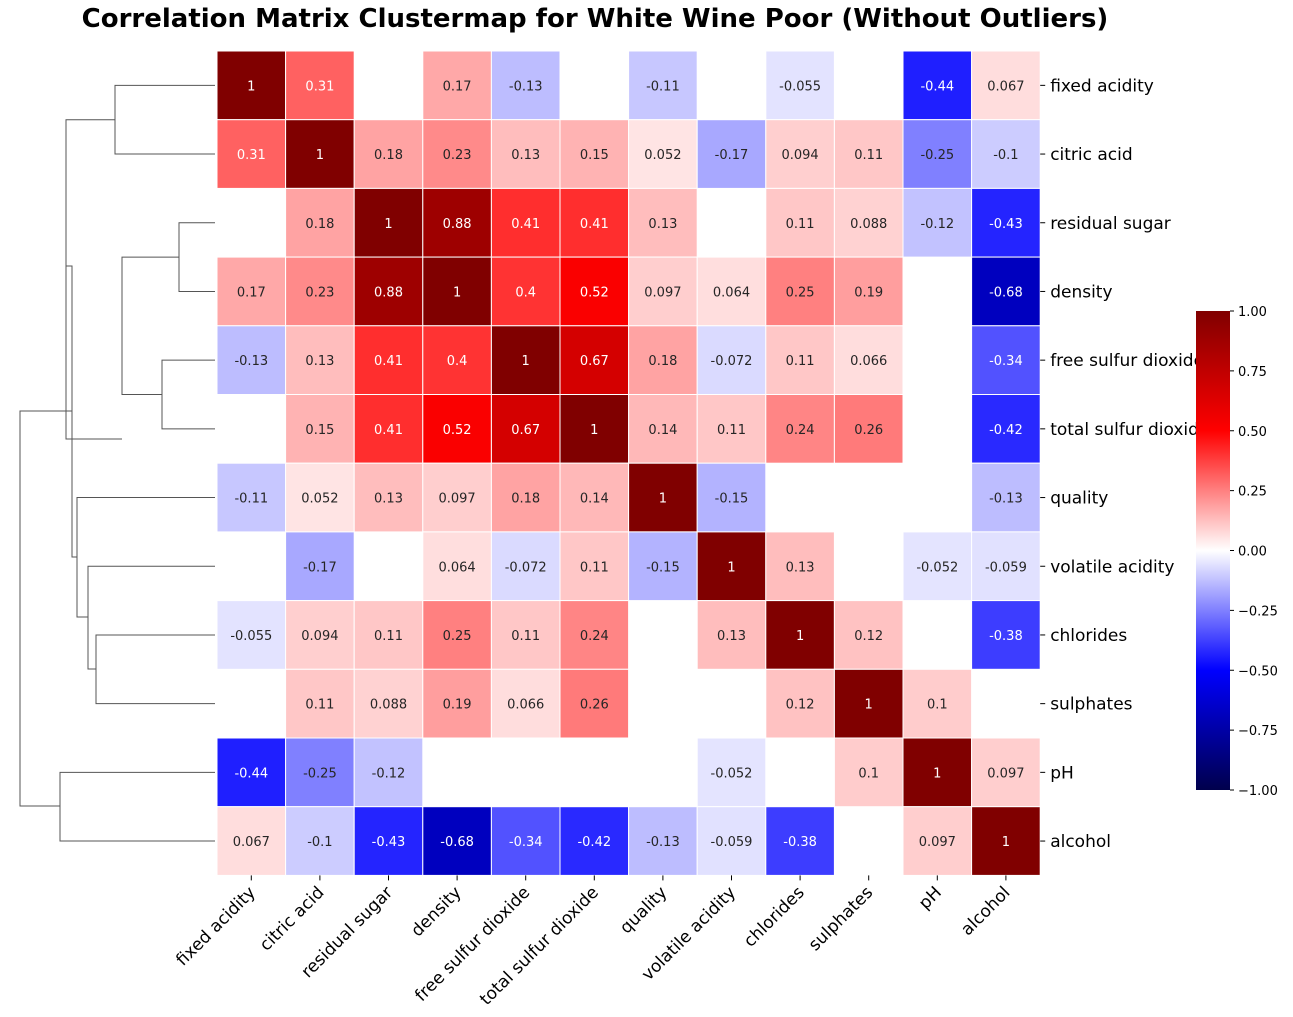 This screenshot has height=1017, width=1293. I want to click on column-label: fixed acidity, so click(215, 926).